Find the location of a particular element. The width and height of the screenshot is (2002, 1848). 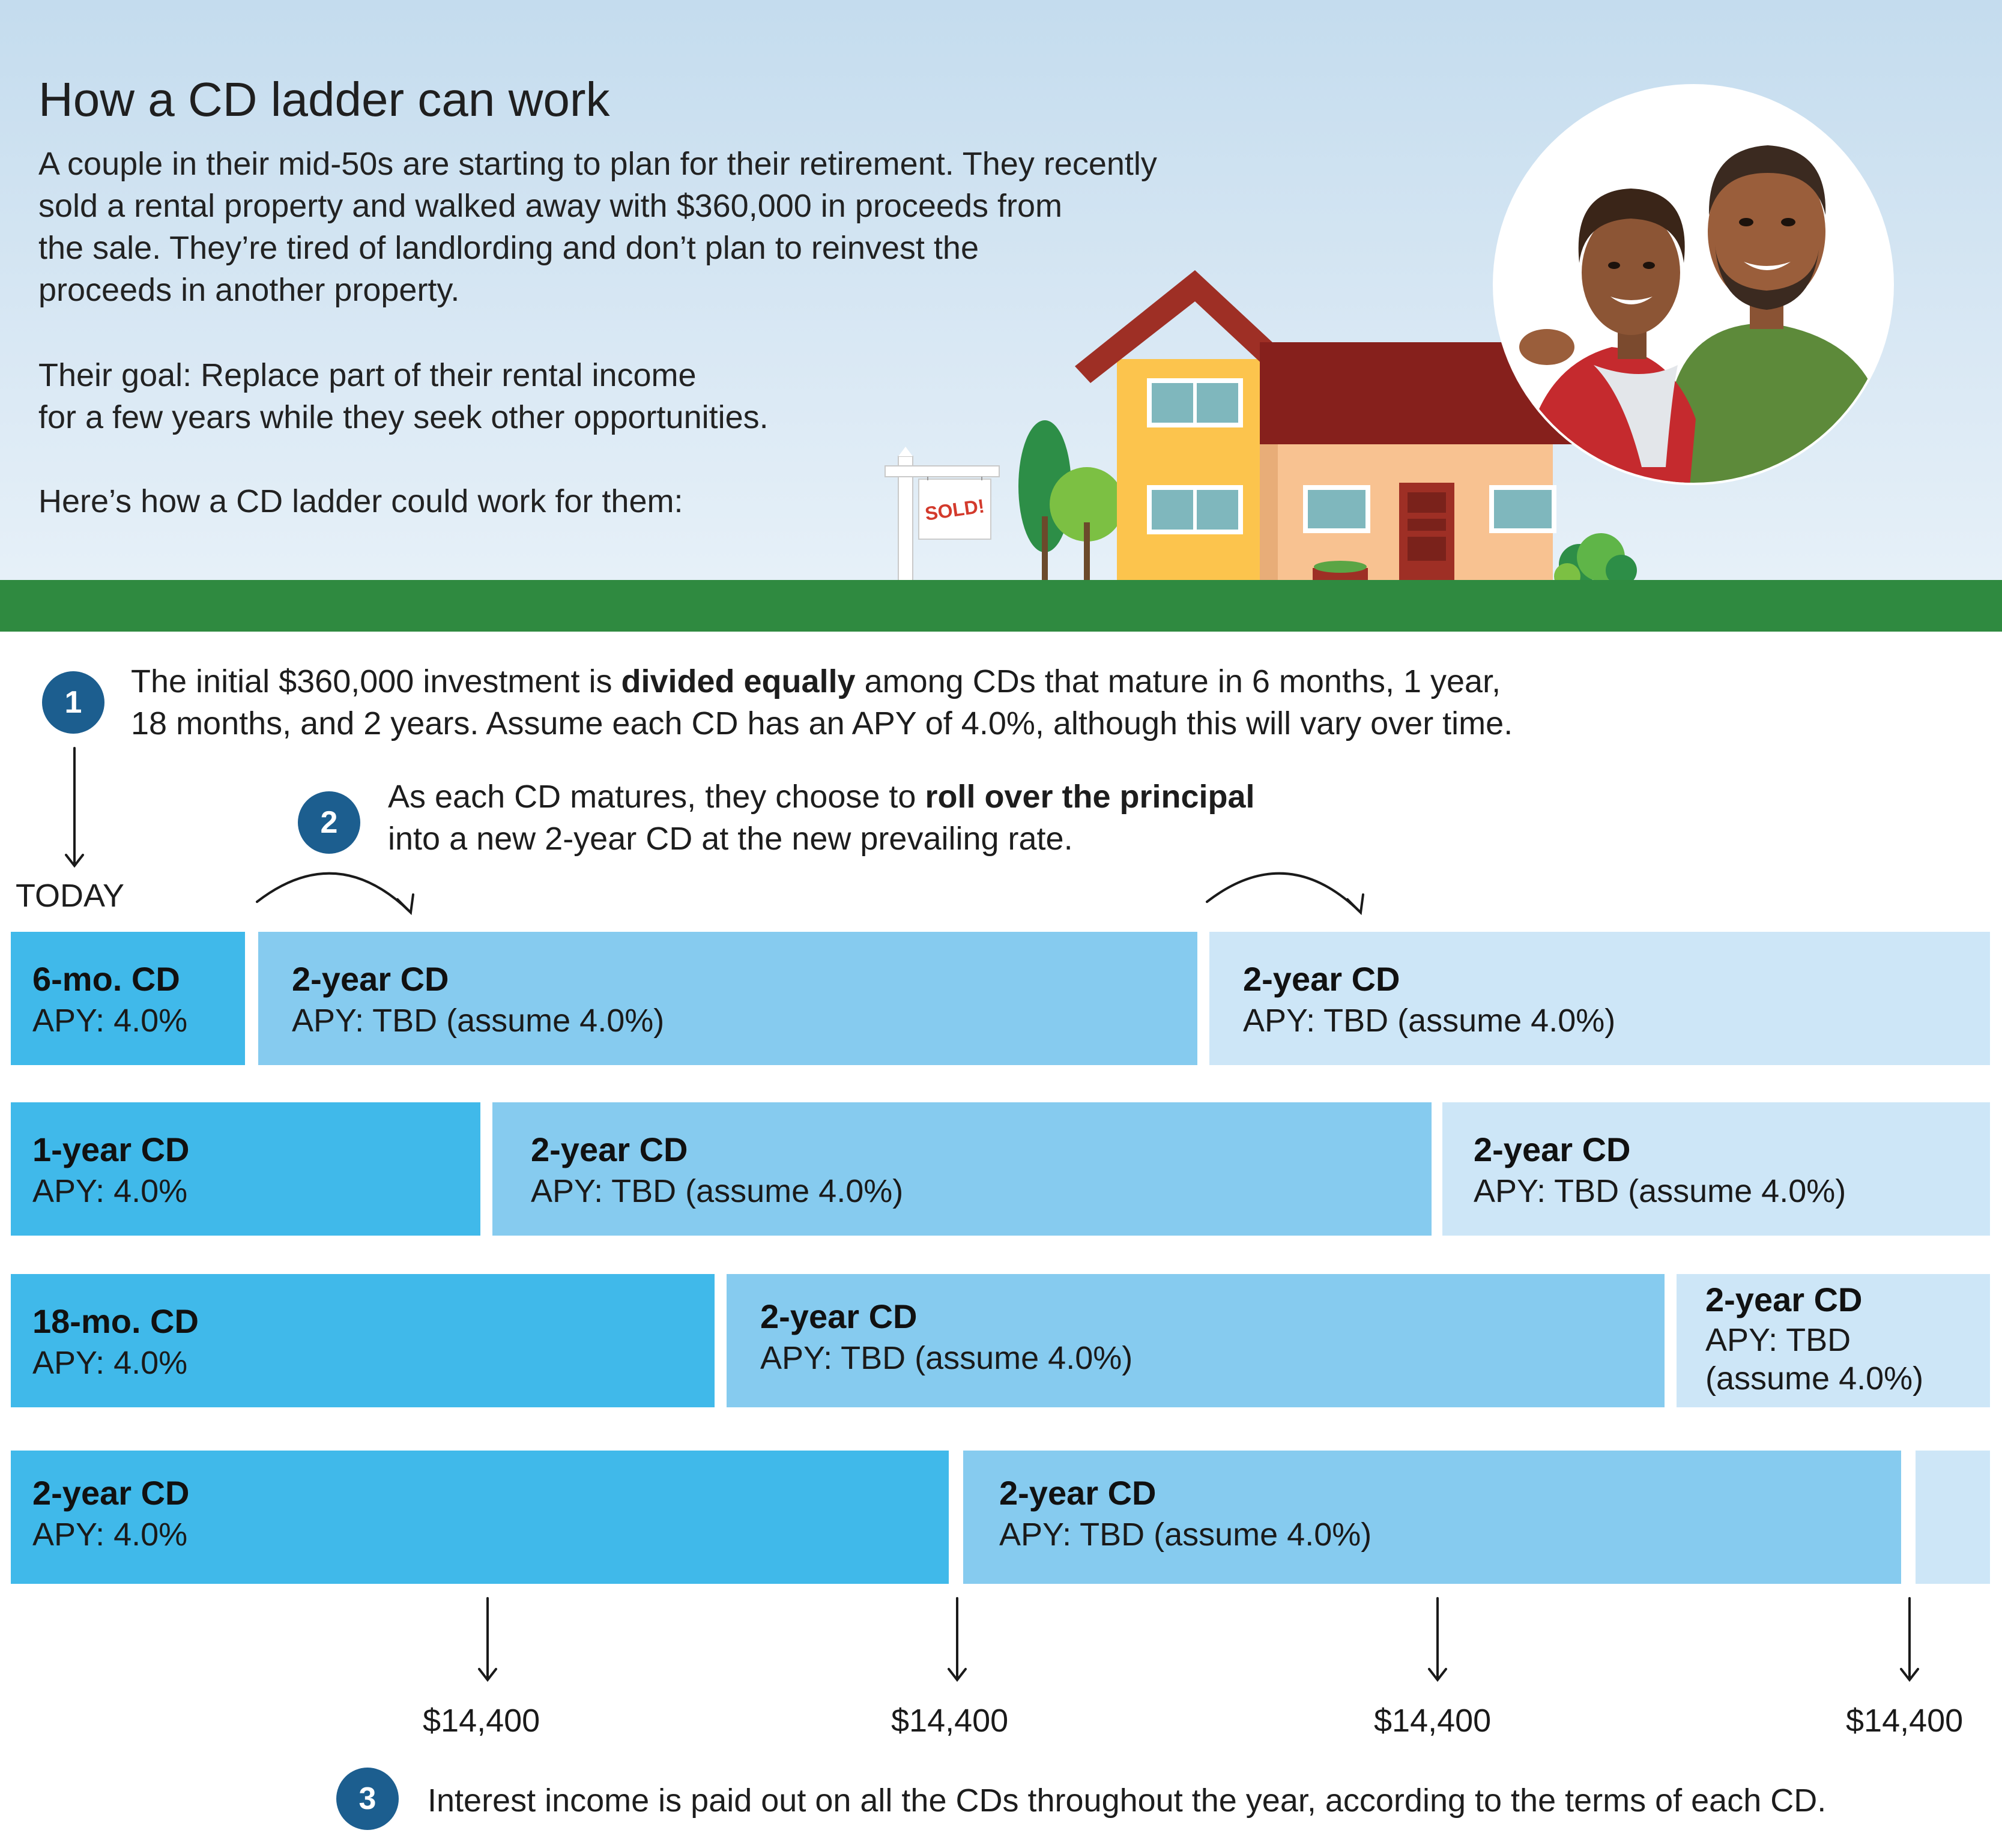

cd-apy-note: (assume 4.0%) is located at coordinates (1814, 1378).